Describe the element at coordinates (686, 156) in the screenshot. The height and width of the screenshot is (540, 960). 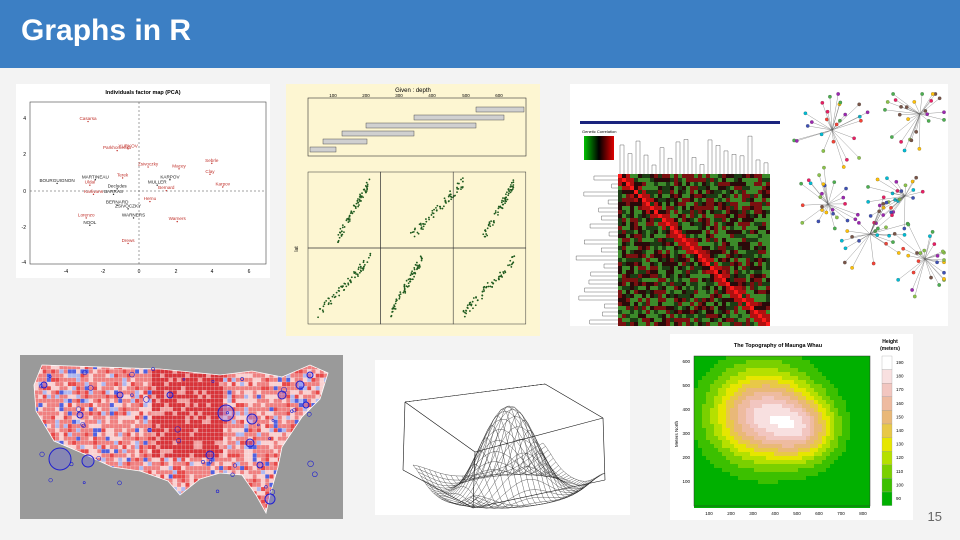
I see `dendro-branch` at that location.